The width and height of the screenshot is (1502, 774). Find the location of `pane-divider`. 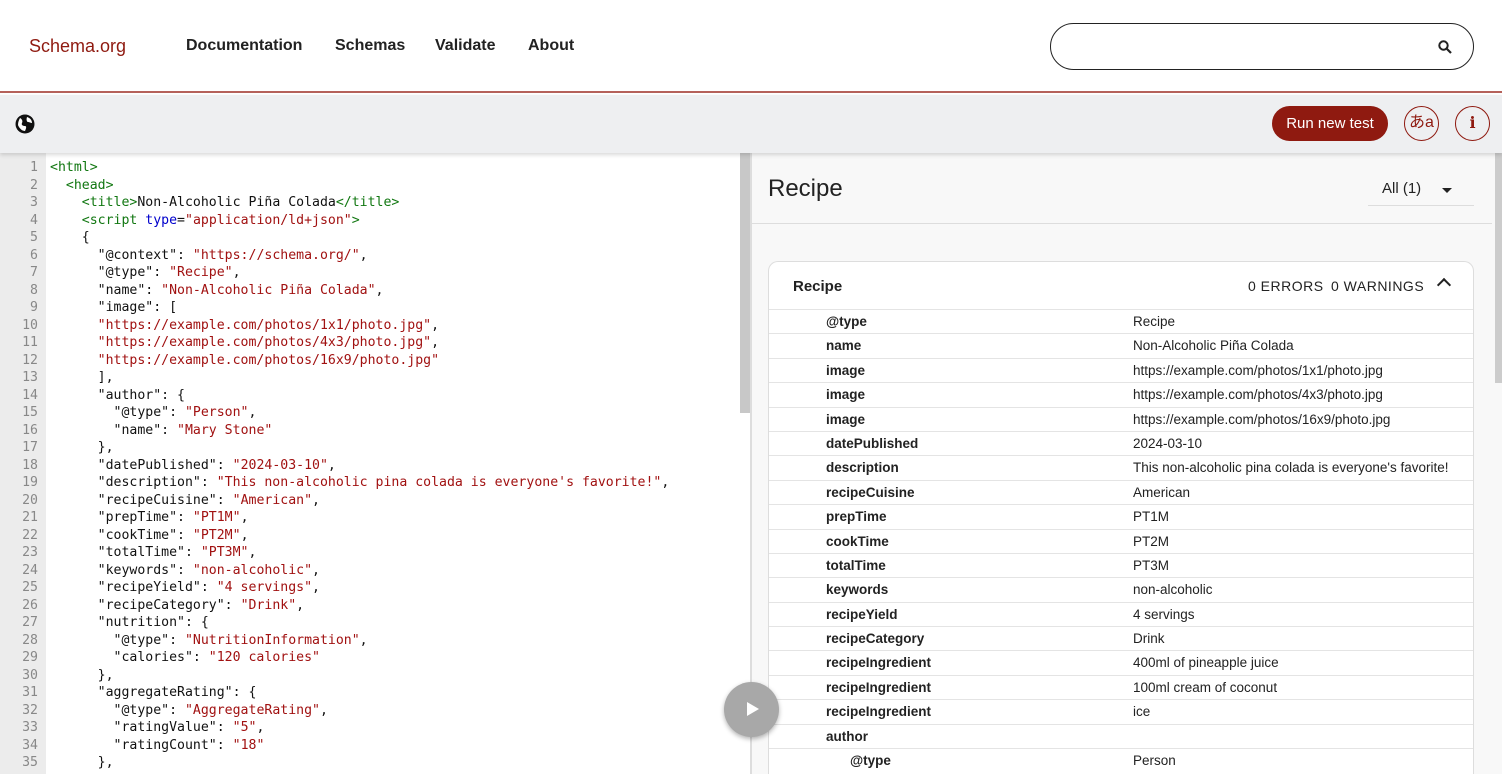

pane-divider is located at coordinates (751, 463).